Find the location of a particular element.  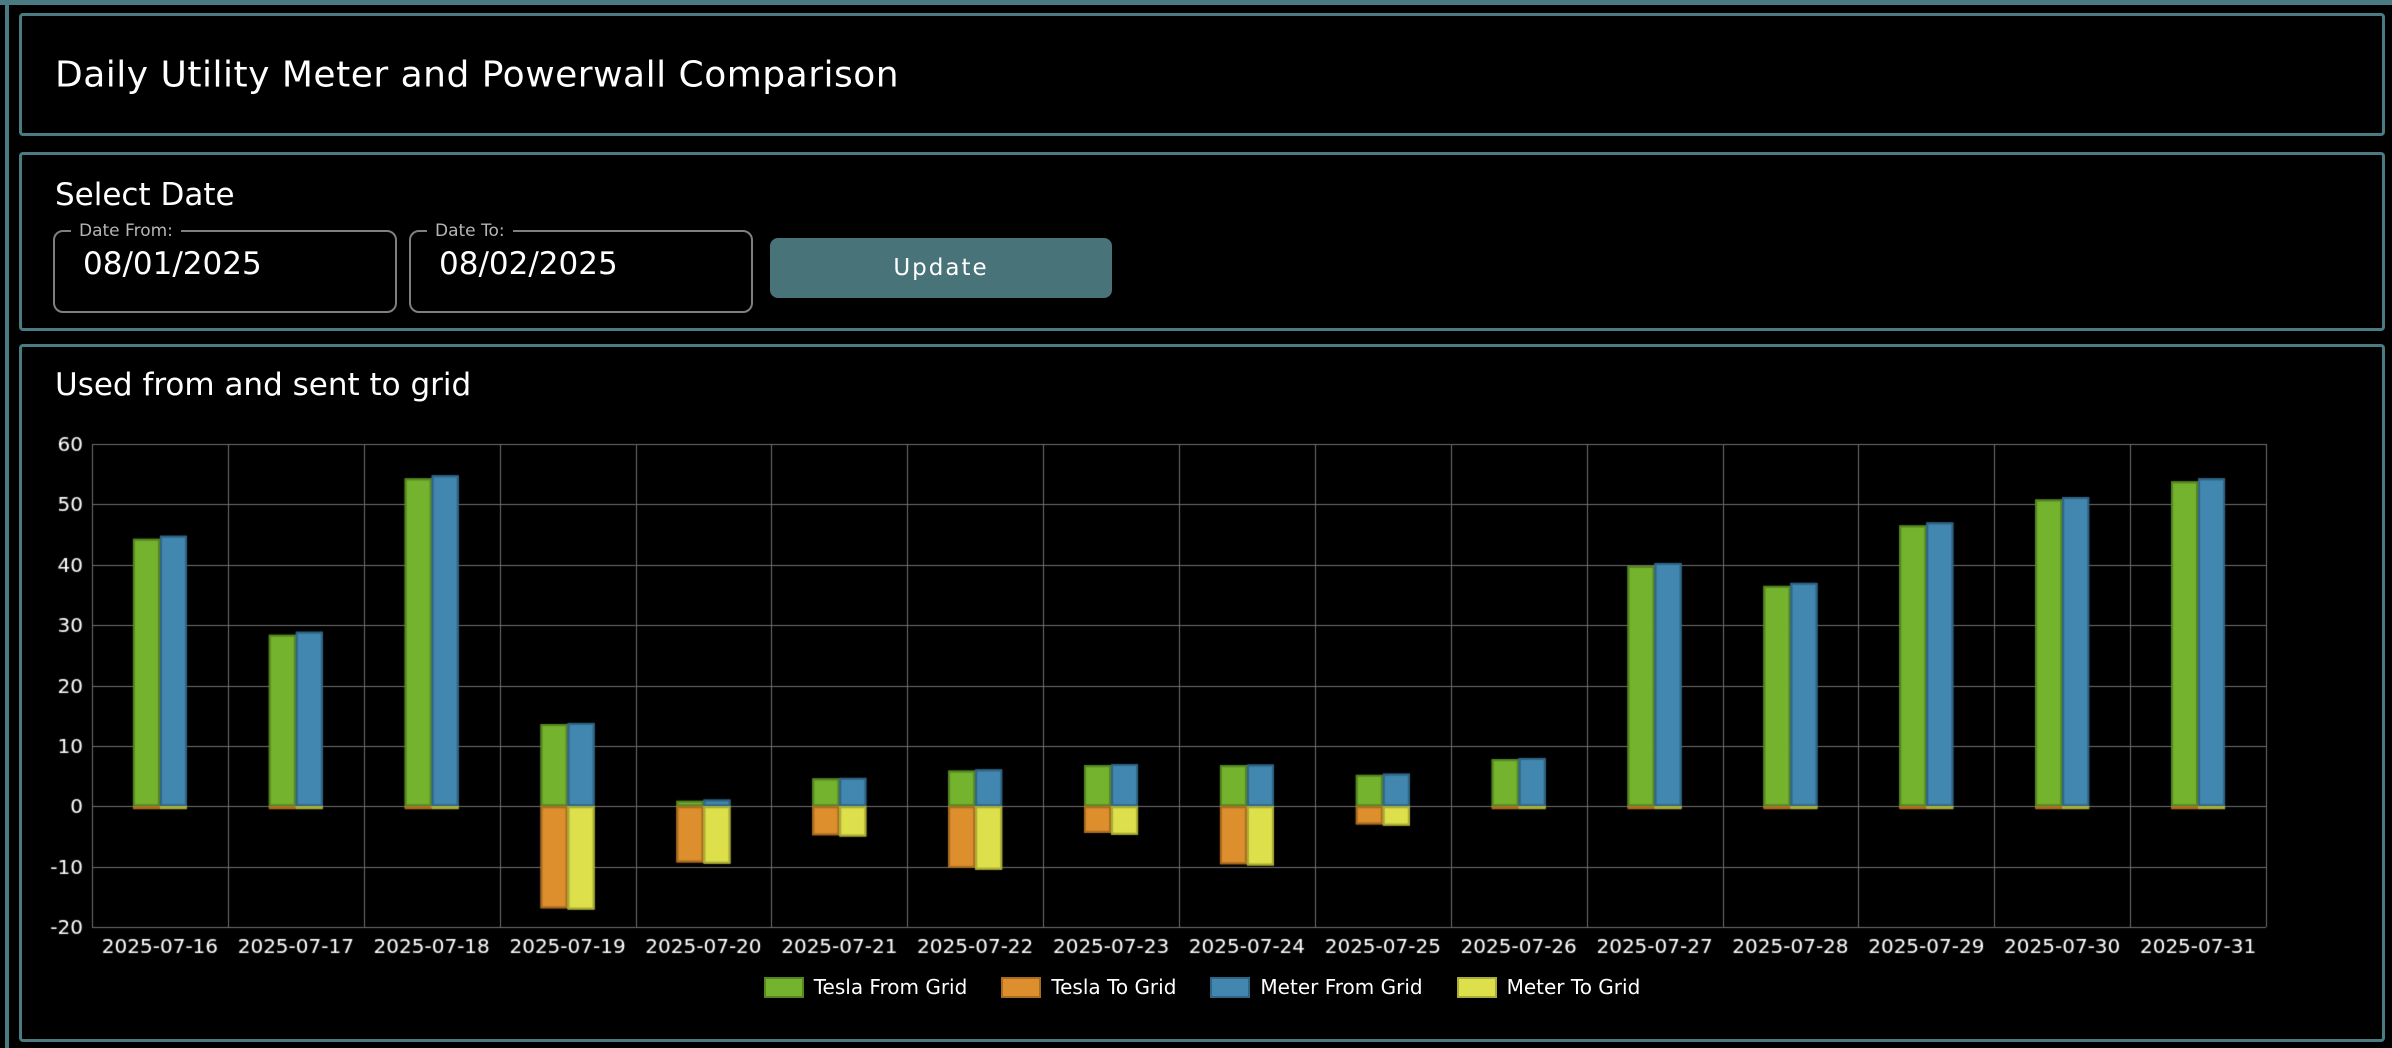

select-date-heading: Select Date is located at coordinates (145, 195).